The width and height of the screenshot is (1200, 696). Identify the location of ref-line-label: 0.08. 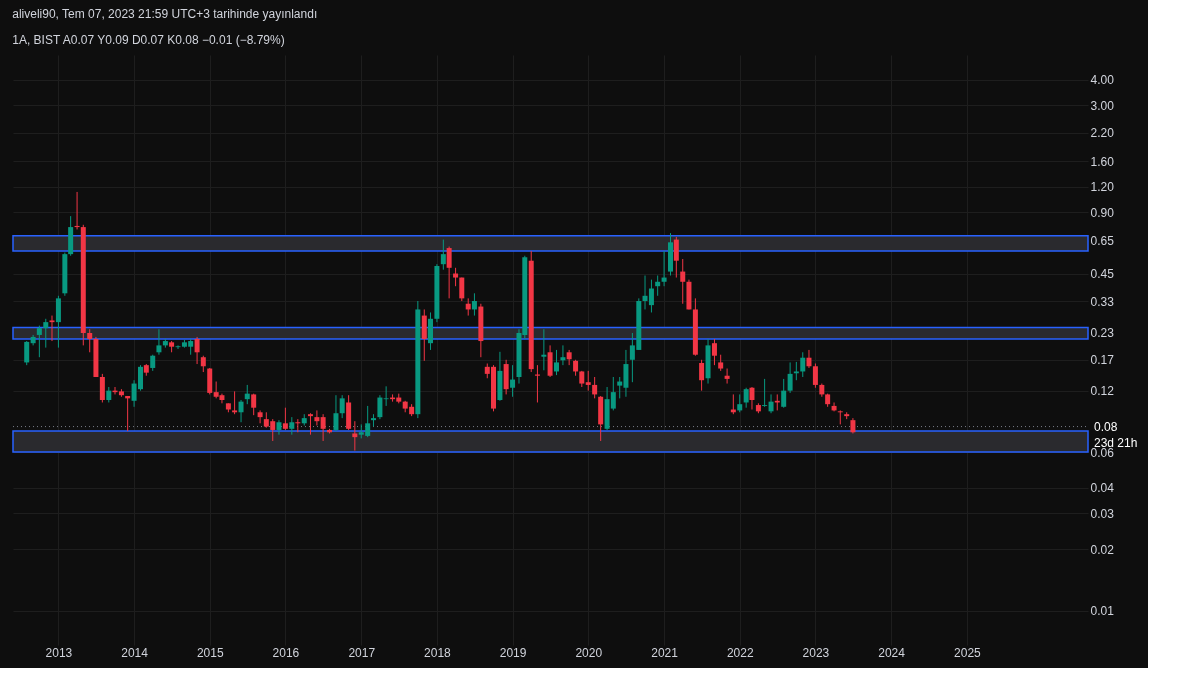
(1106, 426).